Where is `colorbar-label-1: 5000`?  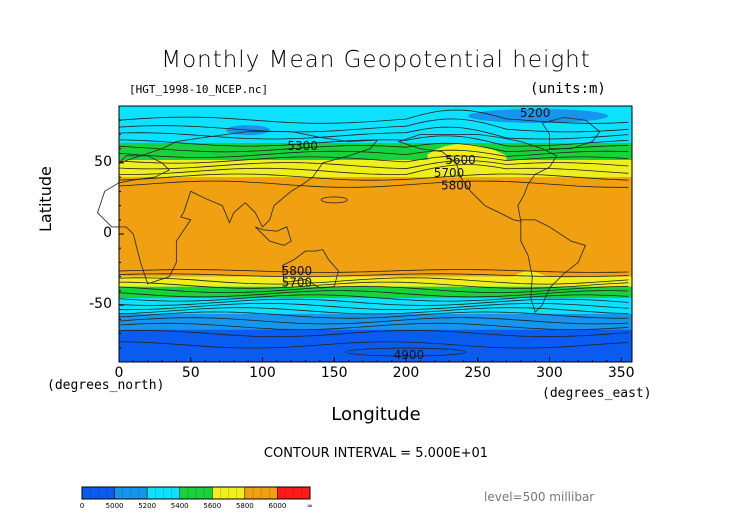
colorbar-label-1: 5000 is located at coordinates (115, 506).